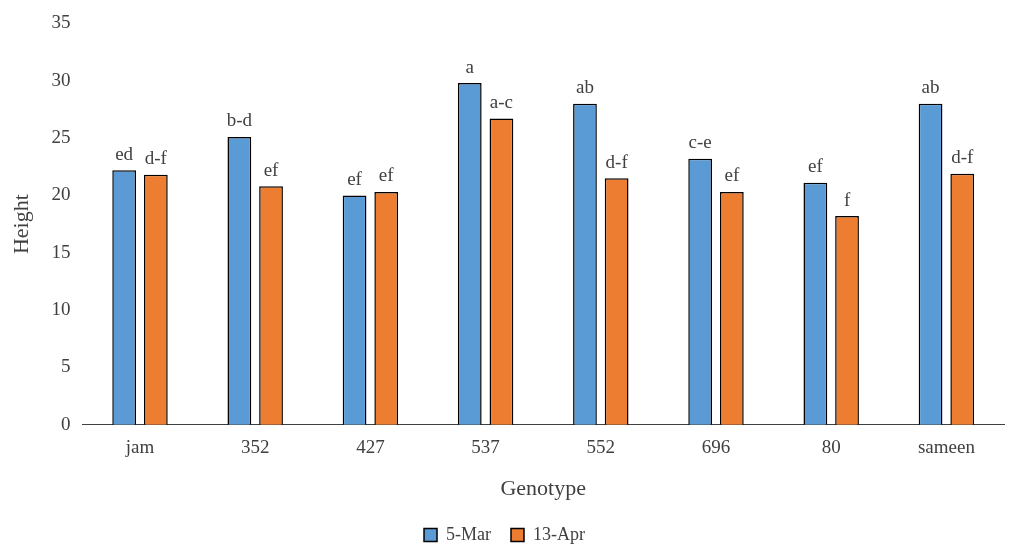  I want to click on y-axis-title: Height, so click(20, 224).